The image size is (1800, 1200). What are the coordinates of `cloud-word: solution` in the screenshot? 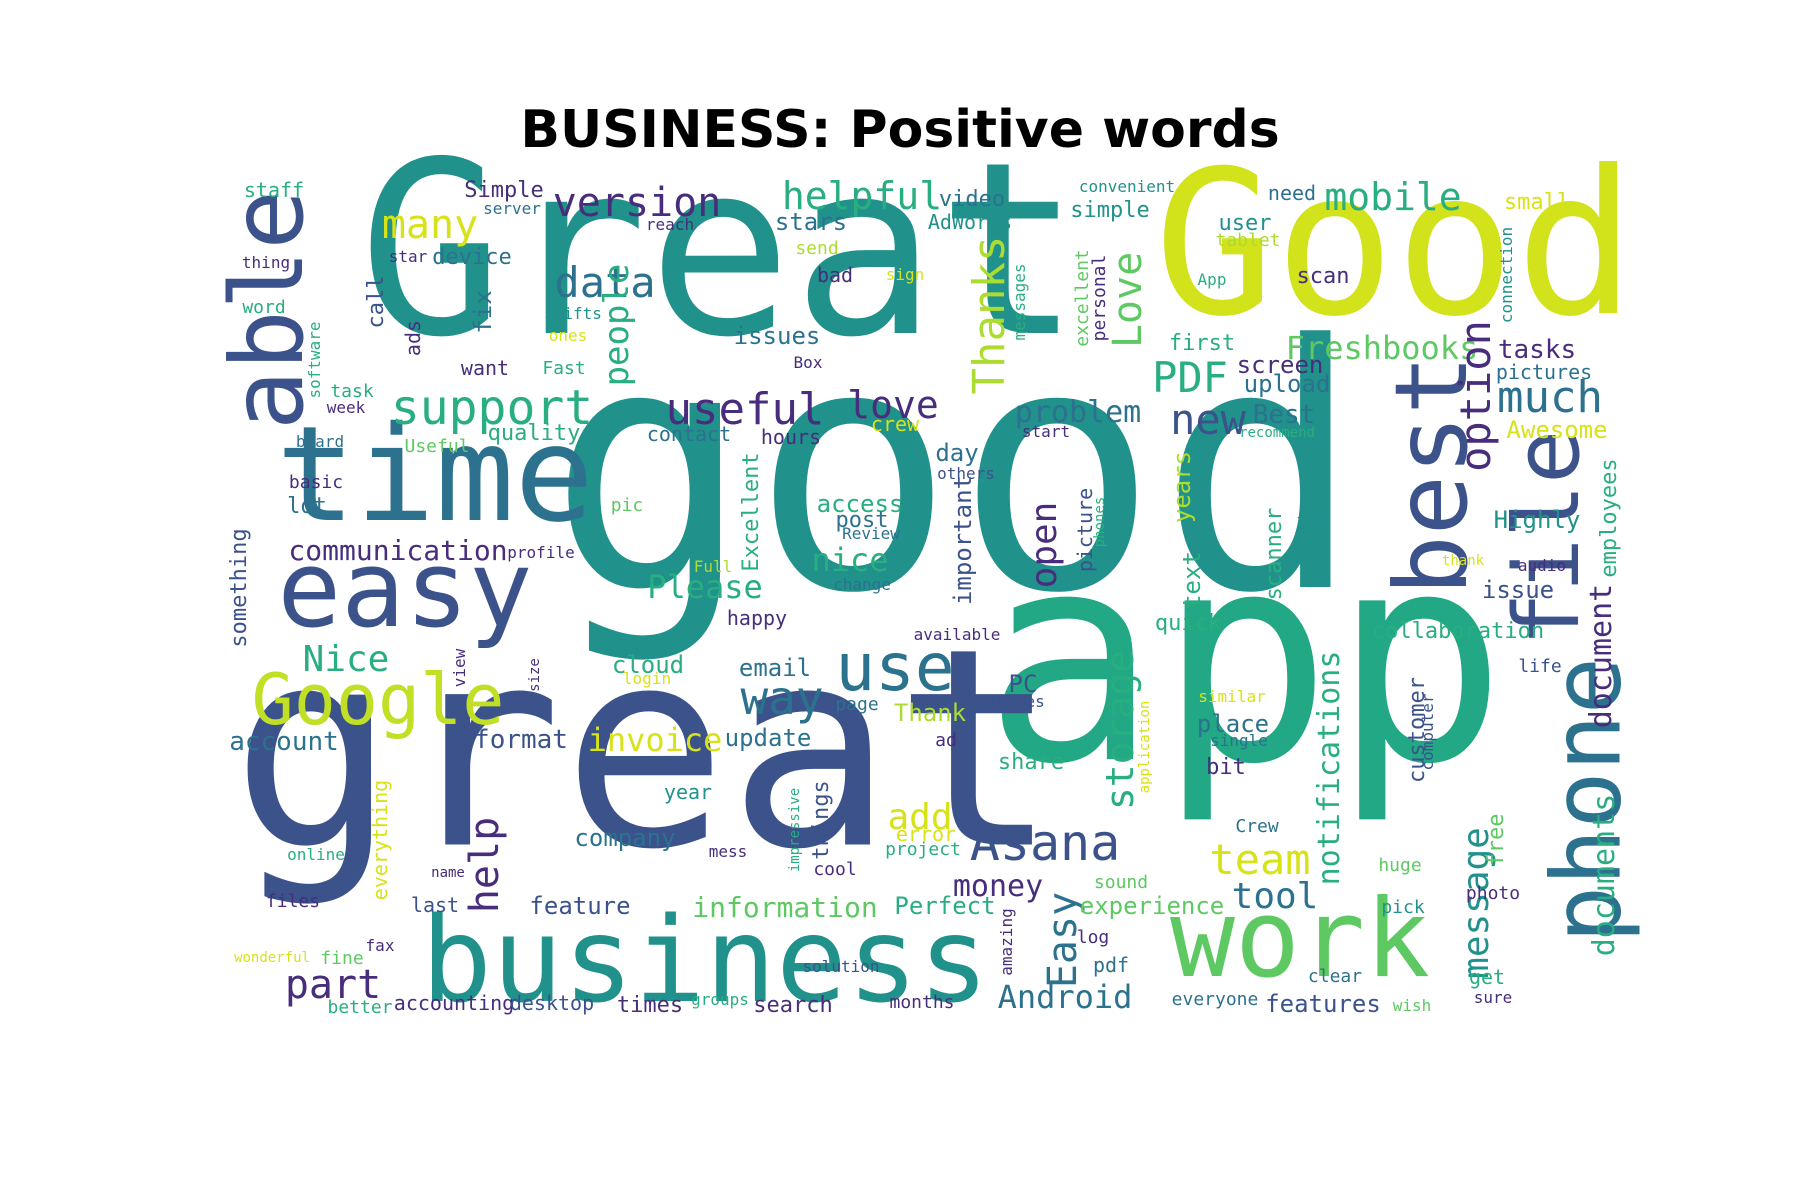 It's located at (841, 966).